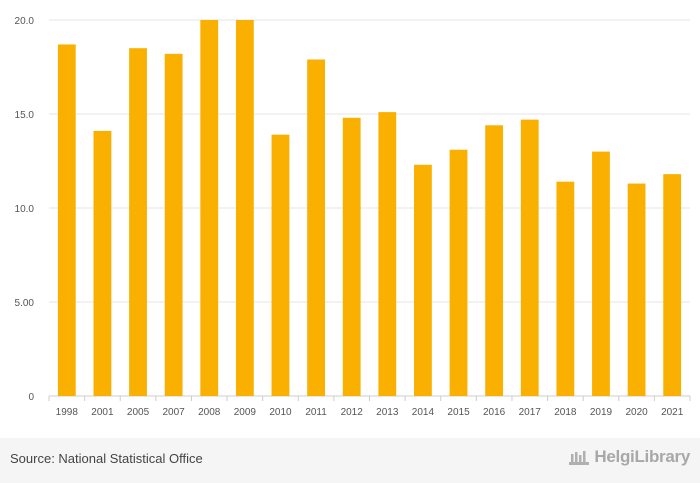 The height and width of the screenshot is (483, 700). I want to click on x-tick-label: 2011, so click(316, 412).